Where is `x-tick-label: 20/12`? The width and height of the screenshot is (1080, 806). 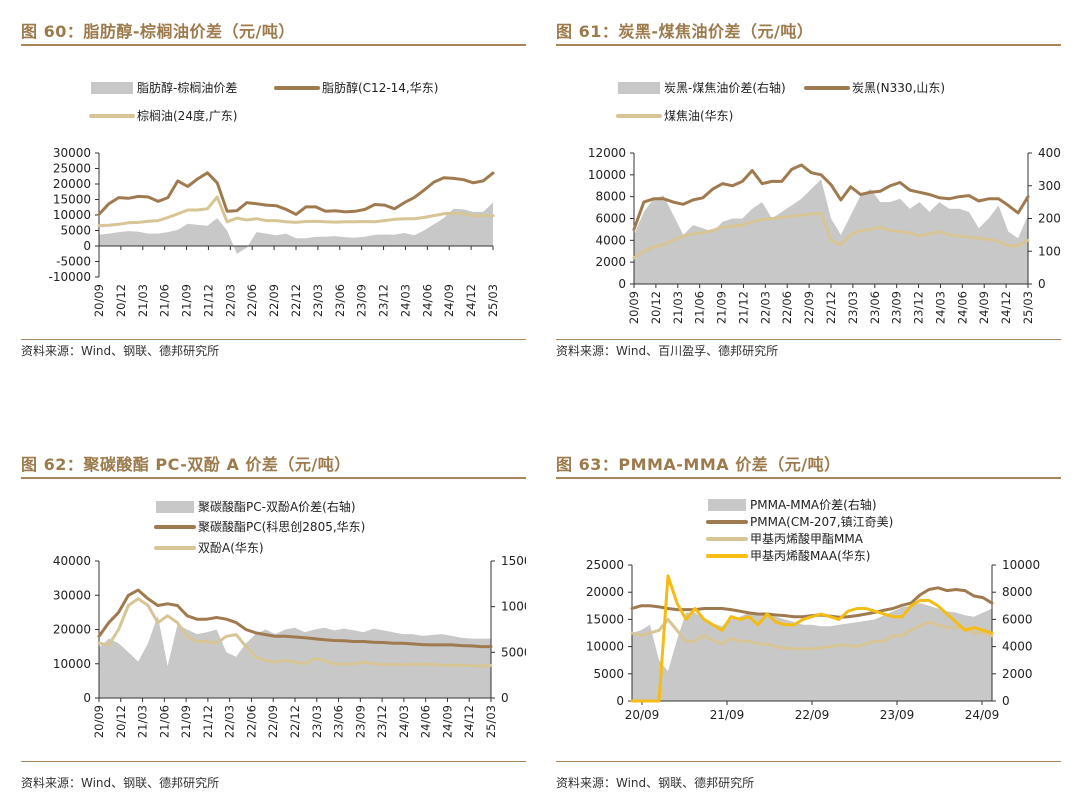 x-tick-label: 20/12 is located at coordinates (121, 300).